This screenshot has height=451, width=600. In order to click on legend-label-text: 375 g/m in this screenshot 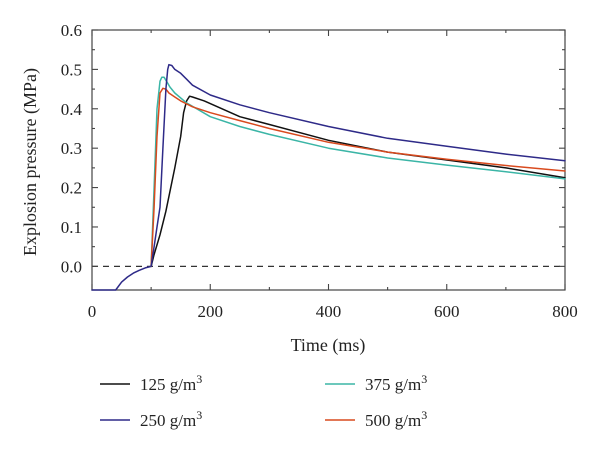, I will do `click(393, 384)`.